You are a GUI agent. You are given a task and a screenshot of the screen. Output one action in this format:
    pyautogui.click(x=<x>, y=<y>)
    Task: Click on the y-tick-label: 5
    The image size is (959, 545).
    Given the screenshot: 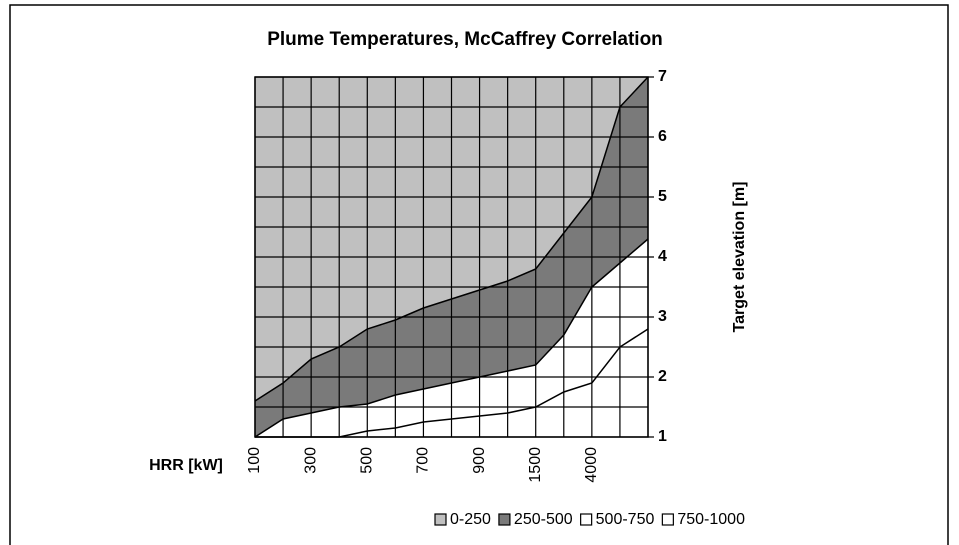 What is the action you would take?
    pyautogui.click(x=662, y=196)
    